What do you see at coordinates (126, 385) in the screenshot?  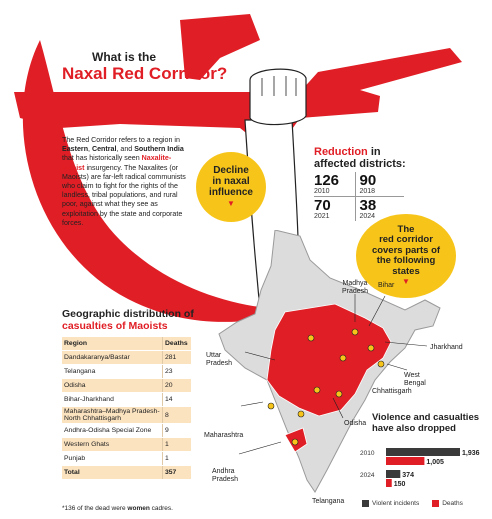 I see `table-row: Odisha 20` at bounding box center [126, 385].